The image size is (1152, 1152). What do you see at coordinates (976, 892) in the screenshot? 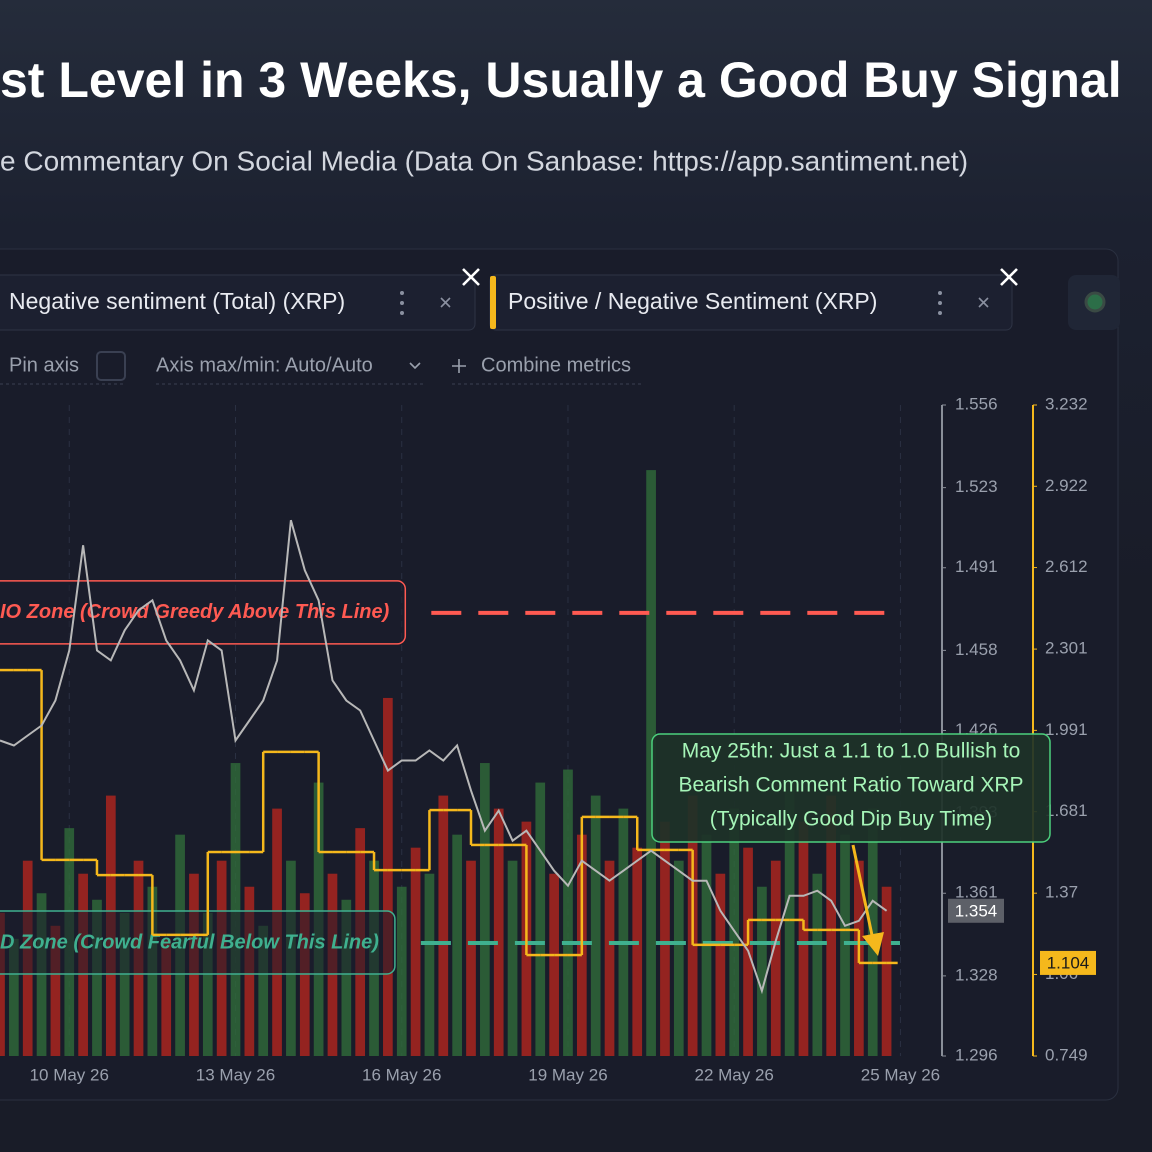
I see `y-tick-label: 1.361` at bounding box center [976, 892].